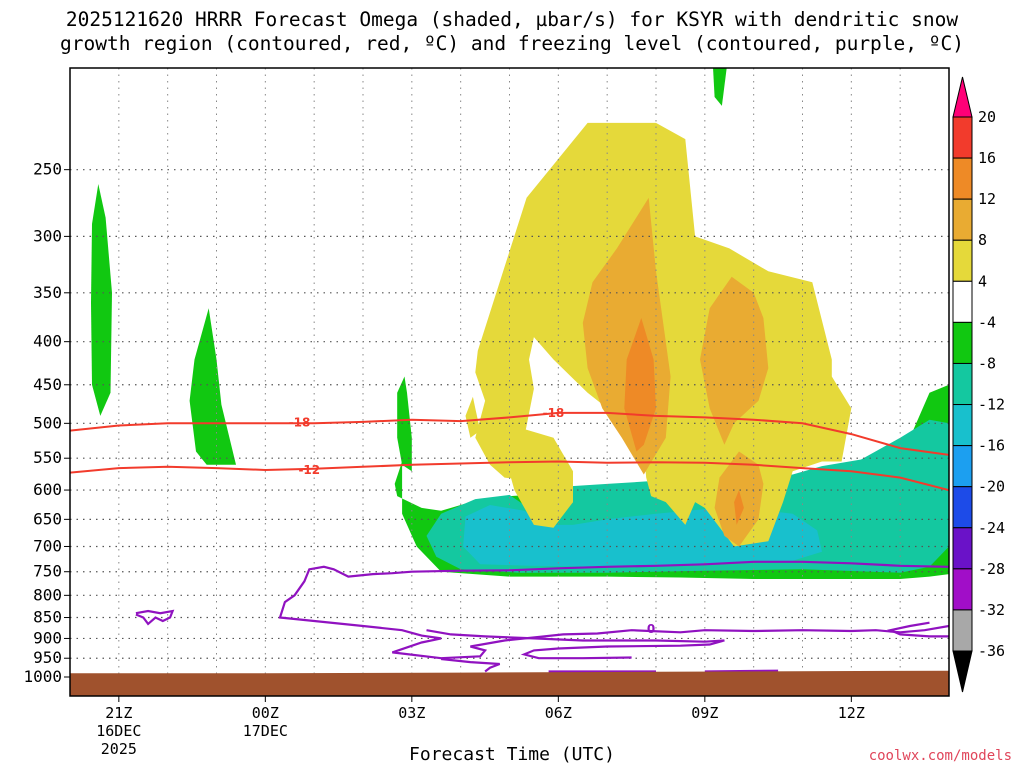 This screenshot has width=1024, height=768. I want to click on x-tick-year: 2025, so click(119, 749).